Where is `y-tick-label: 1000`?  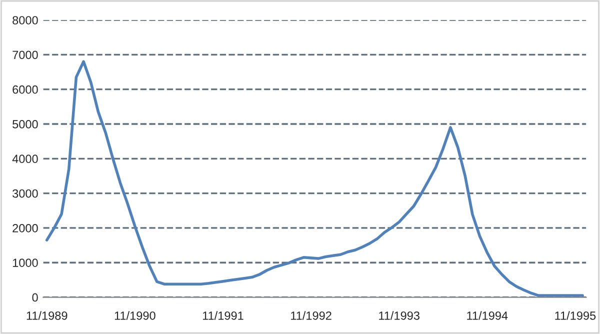
y-tick-label: 1000 is located at coordinates (25, 262).